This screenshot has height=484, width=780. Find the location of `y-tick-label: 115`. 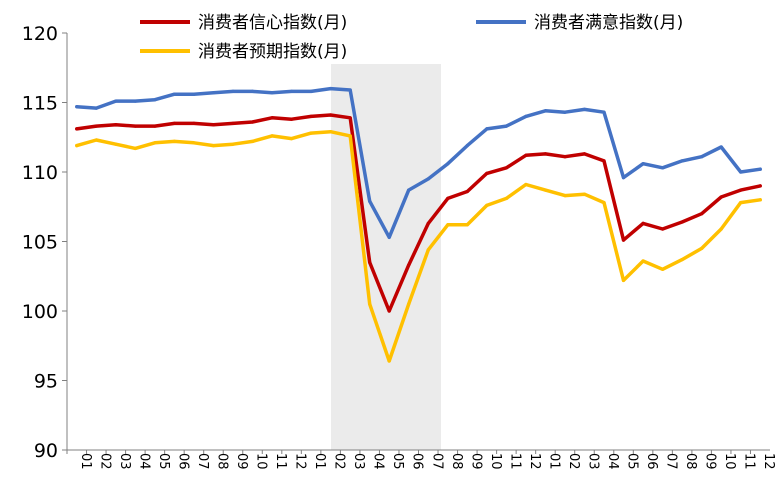

y-tick-label: 115 is located at coordinates (40, 104).